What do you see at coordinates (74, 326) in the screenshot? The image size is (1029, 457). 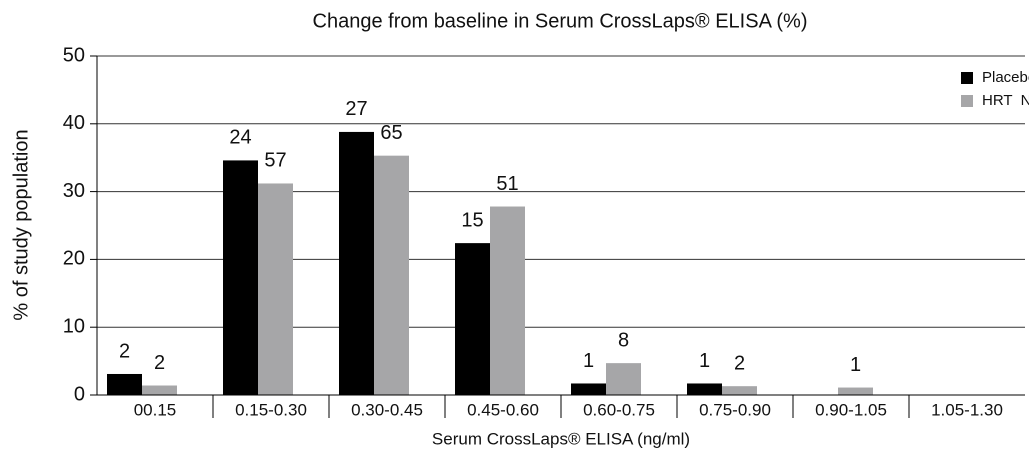 I see `y-tick-label: 10` at bounding box center [74, 326].